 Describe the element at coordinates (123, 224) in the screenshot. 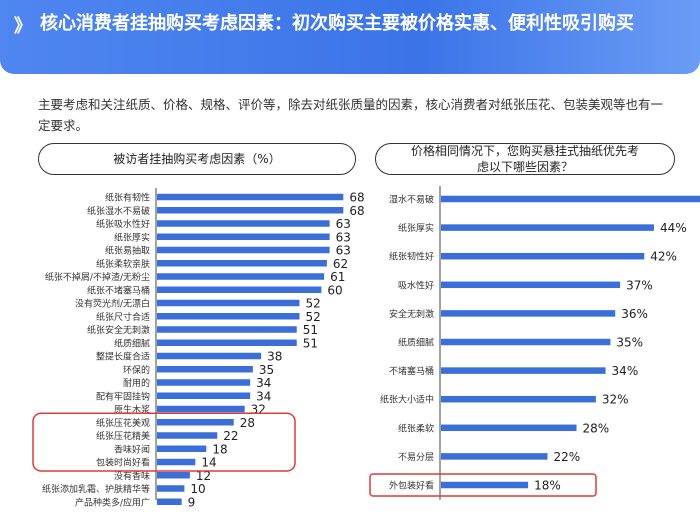

I see `category-label: 纸张吸水性好` at that location.